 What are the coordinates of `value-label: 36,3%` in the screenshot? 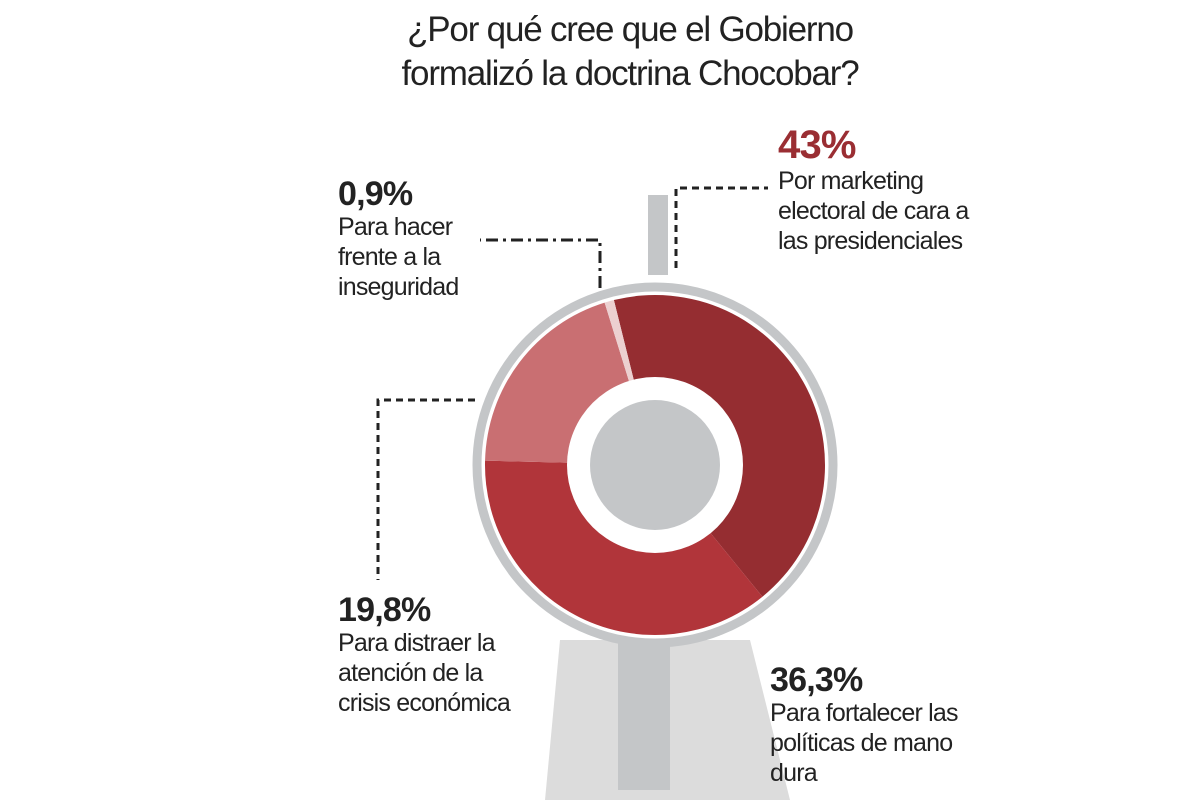 It's located at (816, 680).